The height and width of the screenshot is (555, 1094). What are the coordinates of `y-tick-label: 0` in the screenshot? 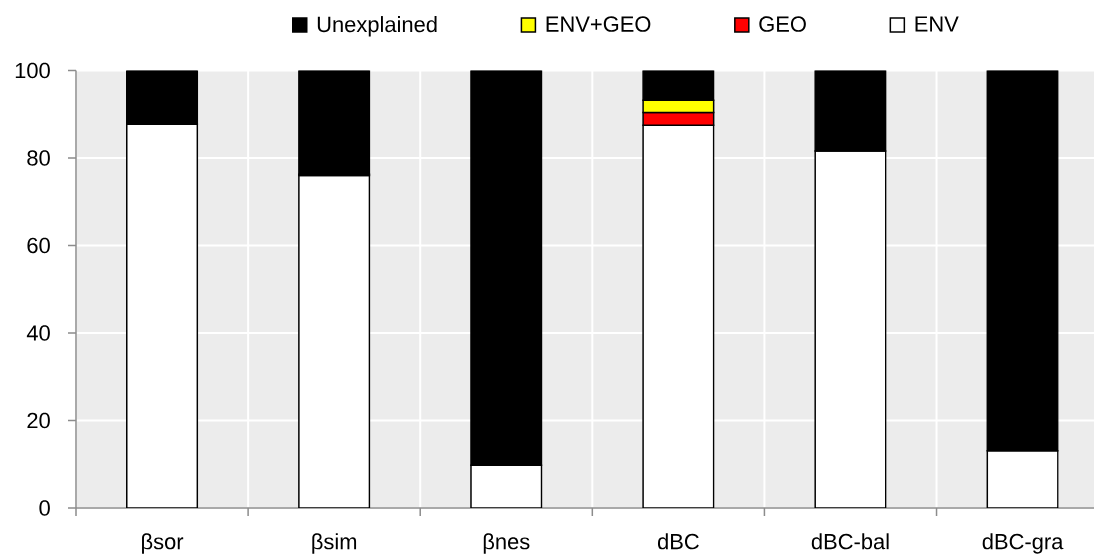 It's located at (44, 508).